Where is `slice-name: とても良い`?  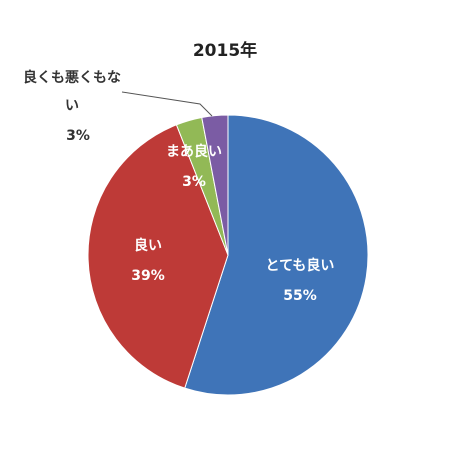
slice-name: とても良い is located at coordinates (300, 266).